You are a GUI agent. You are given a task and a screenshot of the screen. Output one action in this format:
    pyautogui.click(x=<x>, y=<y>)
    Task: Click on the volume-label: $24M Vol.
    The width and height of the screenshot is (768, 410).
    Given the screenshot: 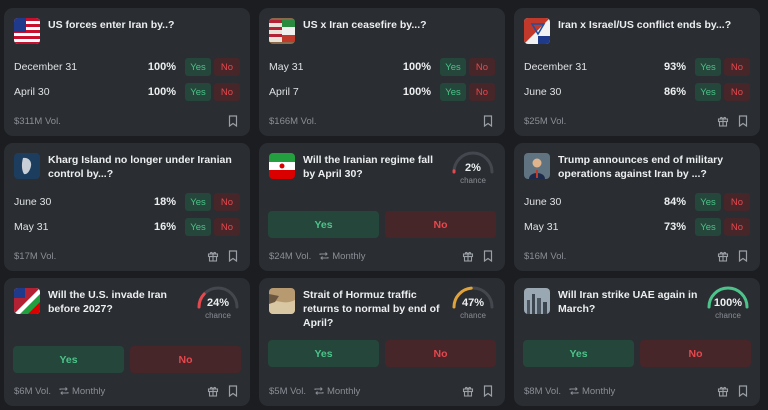 What is the action you would take?
    pyautogui.click(x=290, y=256)
    